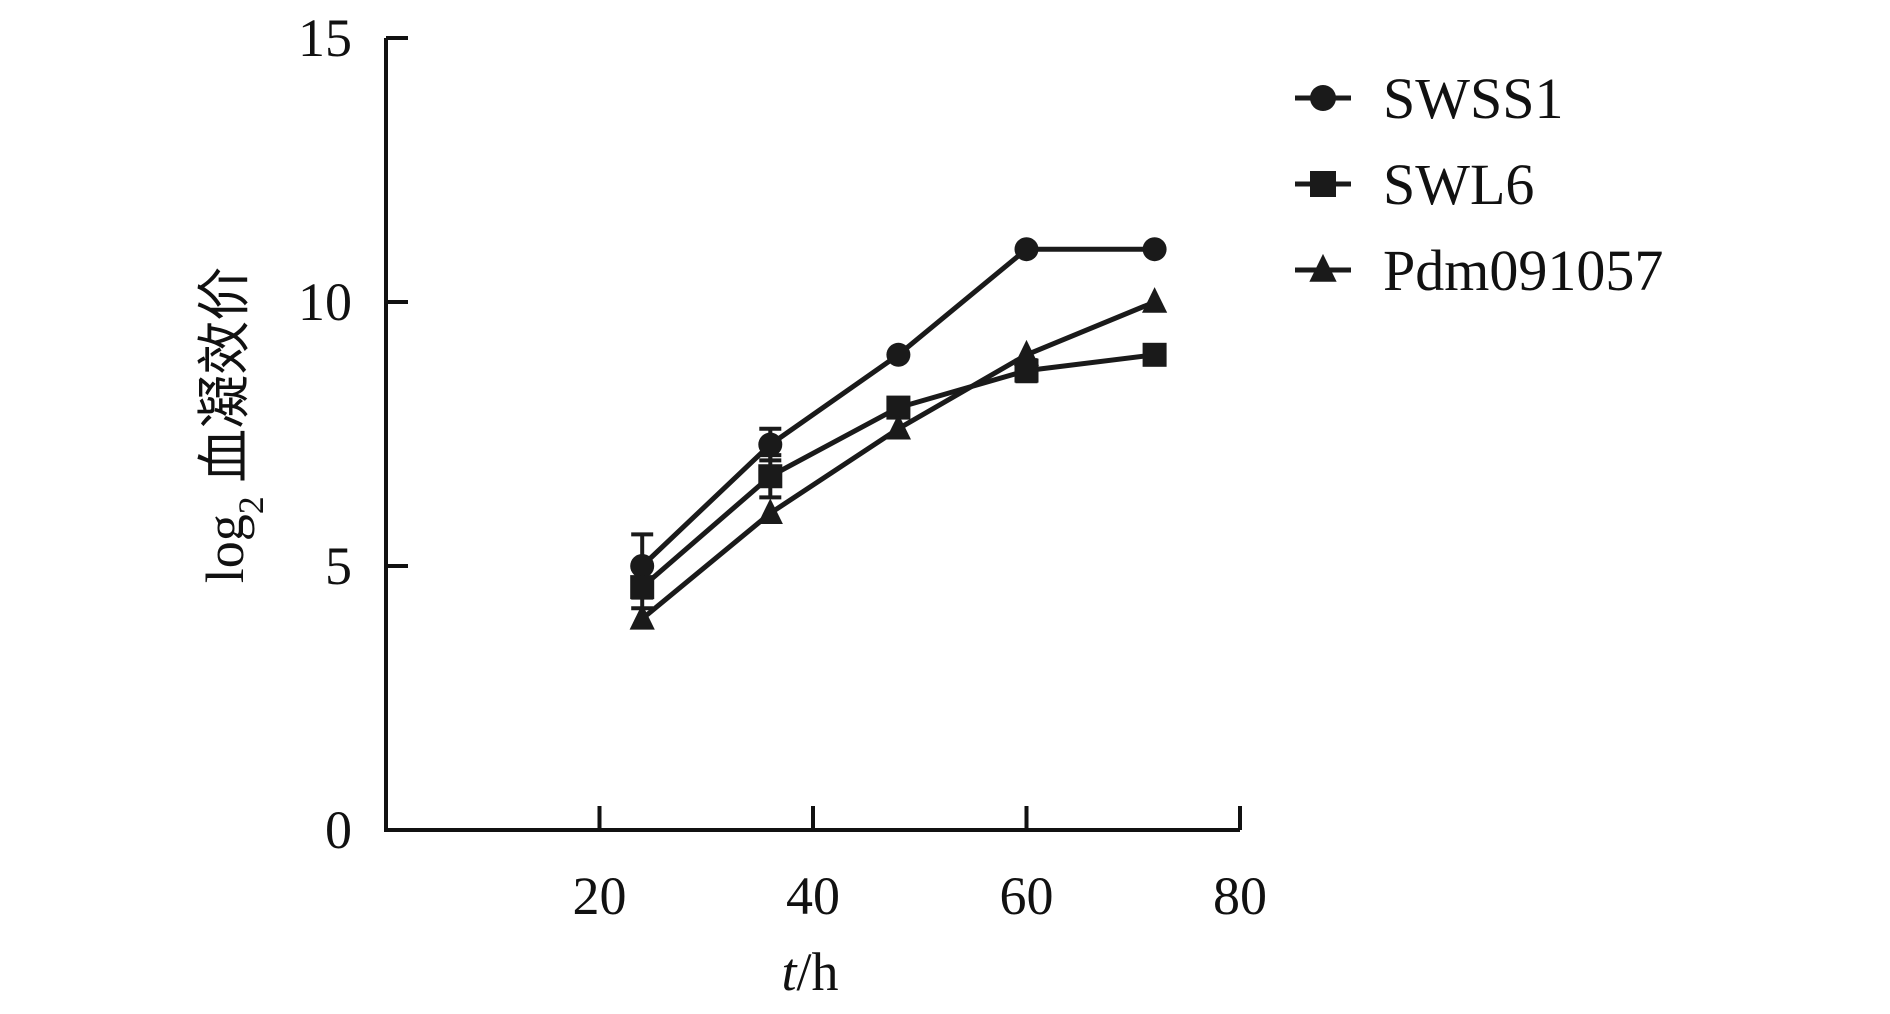  Describe the element at coordinates (325, 38) in the screenshot. I see `y-tick-label: 15` at that location.